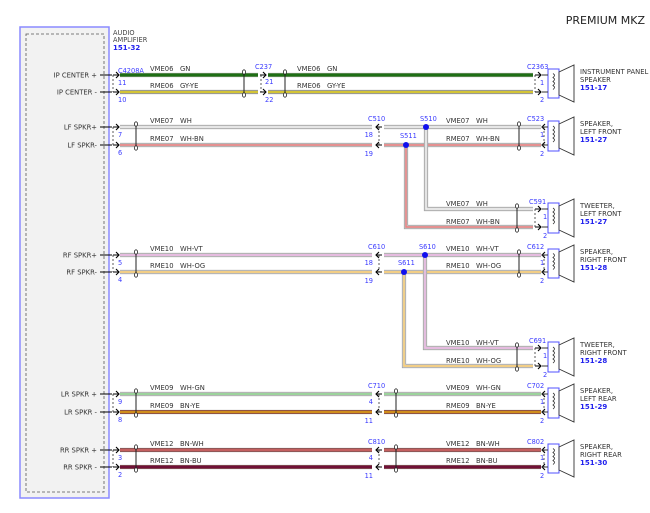 This screenshot has height=513, width=650. Describe the element at coordinates (376, 119) in the screenshot. I see `inline-connector-label: C510` at that location.